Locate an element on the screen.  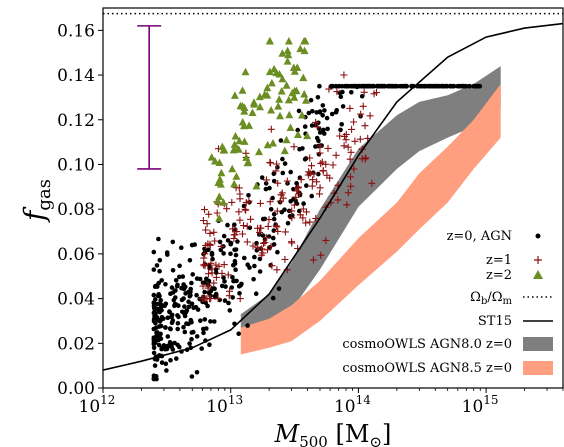
legend-label: cosmoOWLS AGN8.0 z=0 is located at coordinates (427, 344).